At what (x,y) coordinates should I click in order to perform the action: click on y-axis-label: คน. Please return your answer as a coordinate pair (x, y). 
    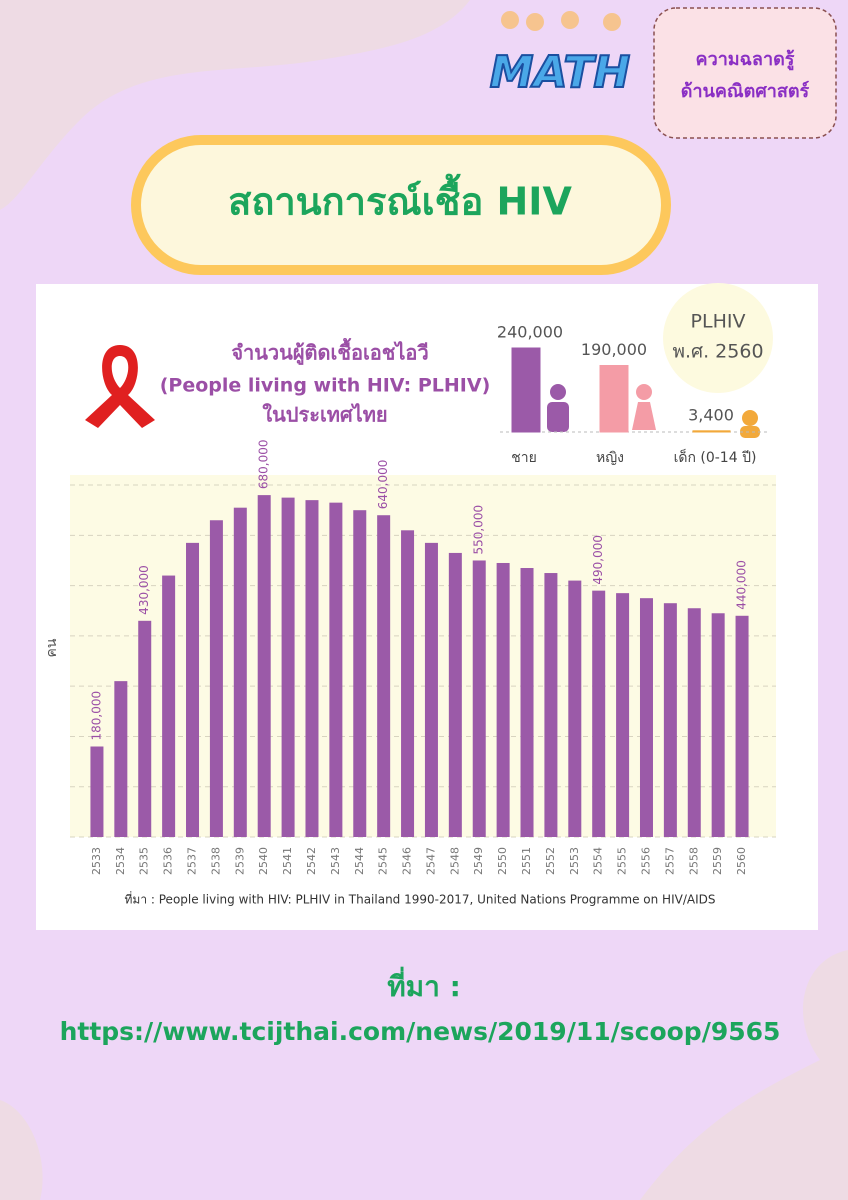
    Looking at the image, I should click on (52, 647).